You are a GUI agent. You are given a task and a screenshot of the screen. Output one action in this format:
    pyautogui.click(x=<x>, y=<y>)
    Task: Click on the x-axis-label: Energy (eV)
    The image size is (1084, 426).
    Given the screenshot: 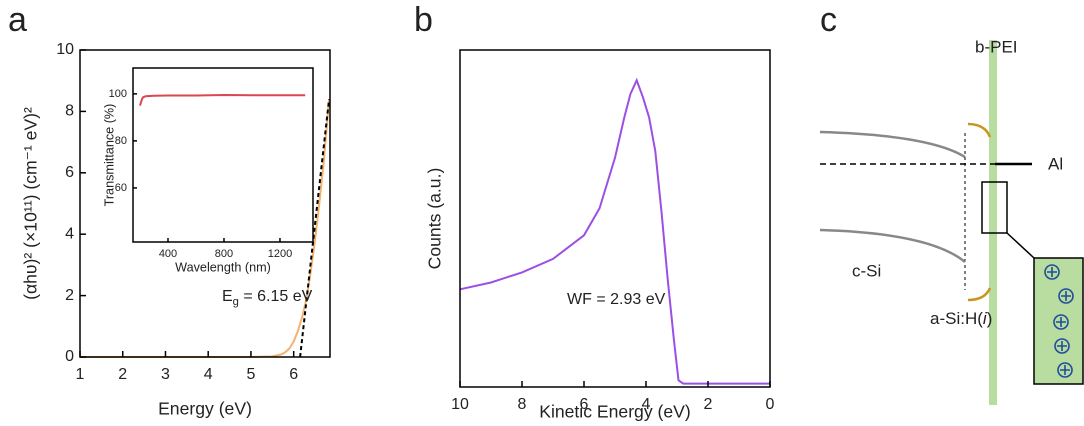 What is the action you would take?
    pyautogui.click(x=205, y=409)
    